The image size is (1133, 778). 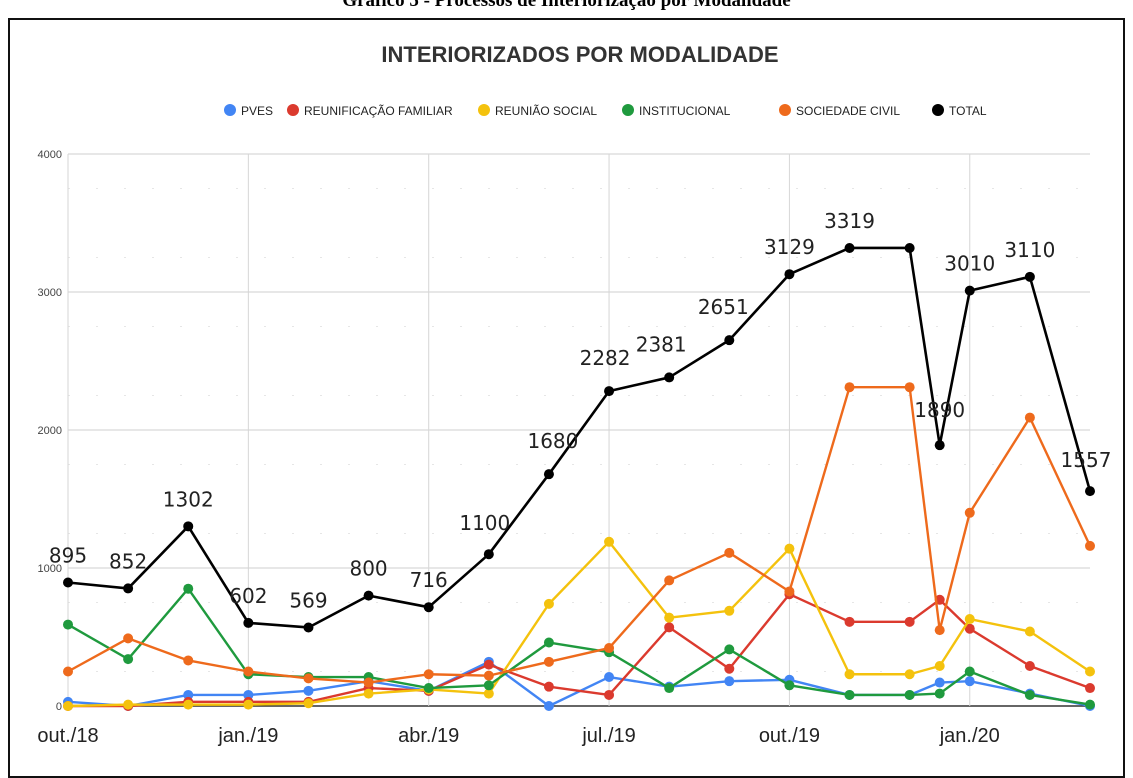 I want to click on data-label: 1100, so click(x=484, y=523).